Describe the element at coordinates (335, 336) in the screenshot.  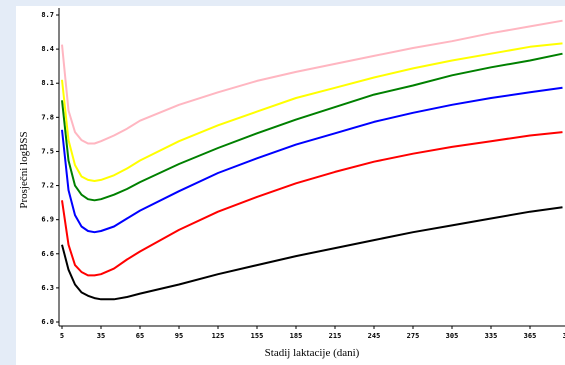
I see `x-tick-label: 215` at that location.